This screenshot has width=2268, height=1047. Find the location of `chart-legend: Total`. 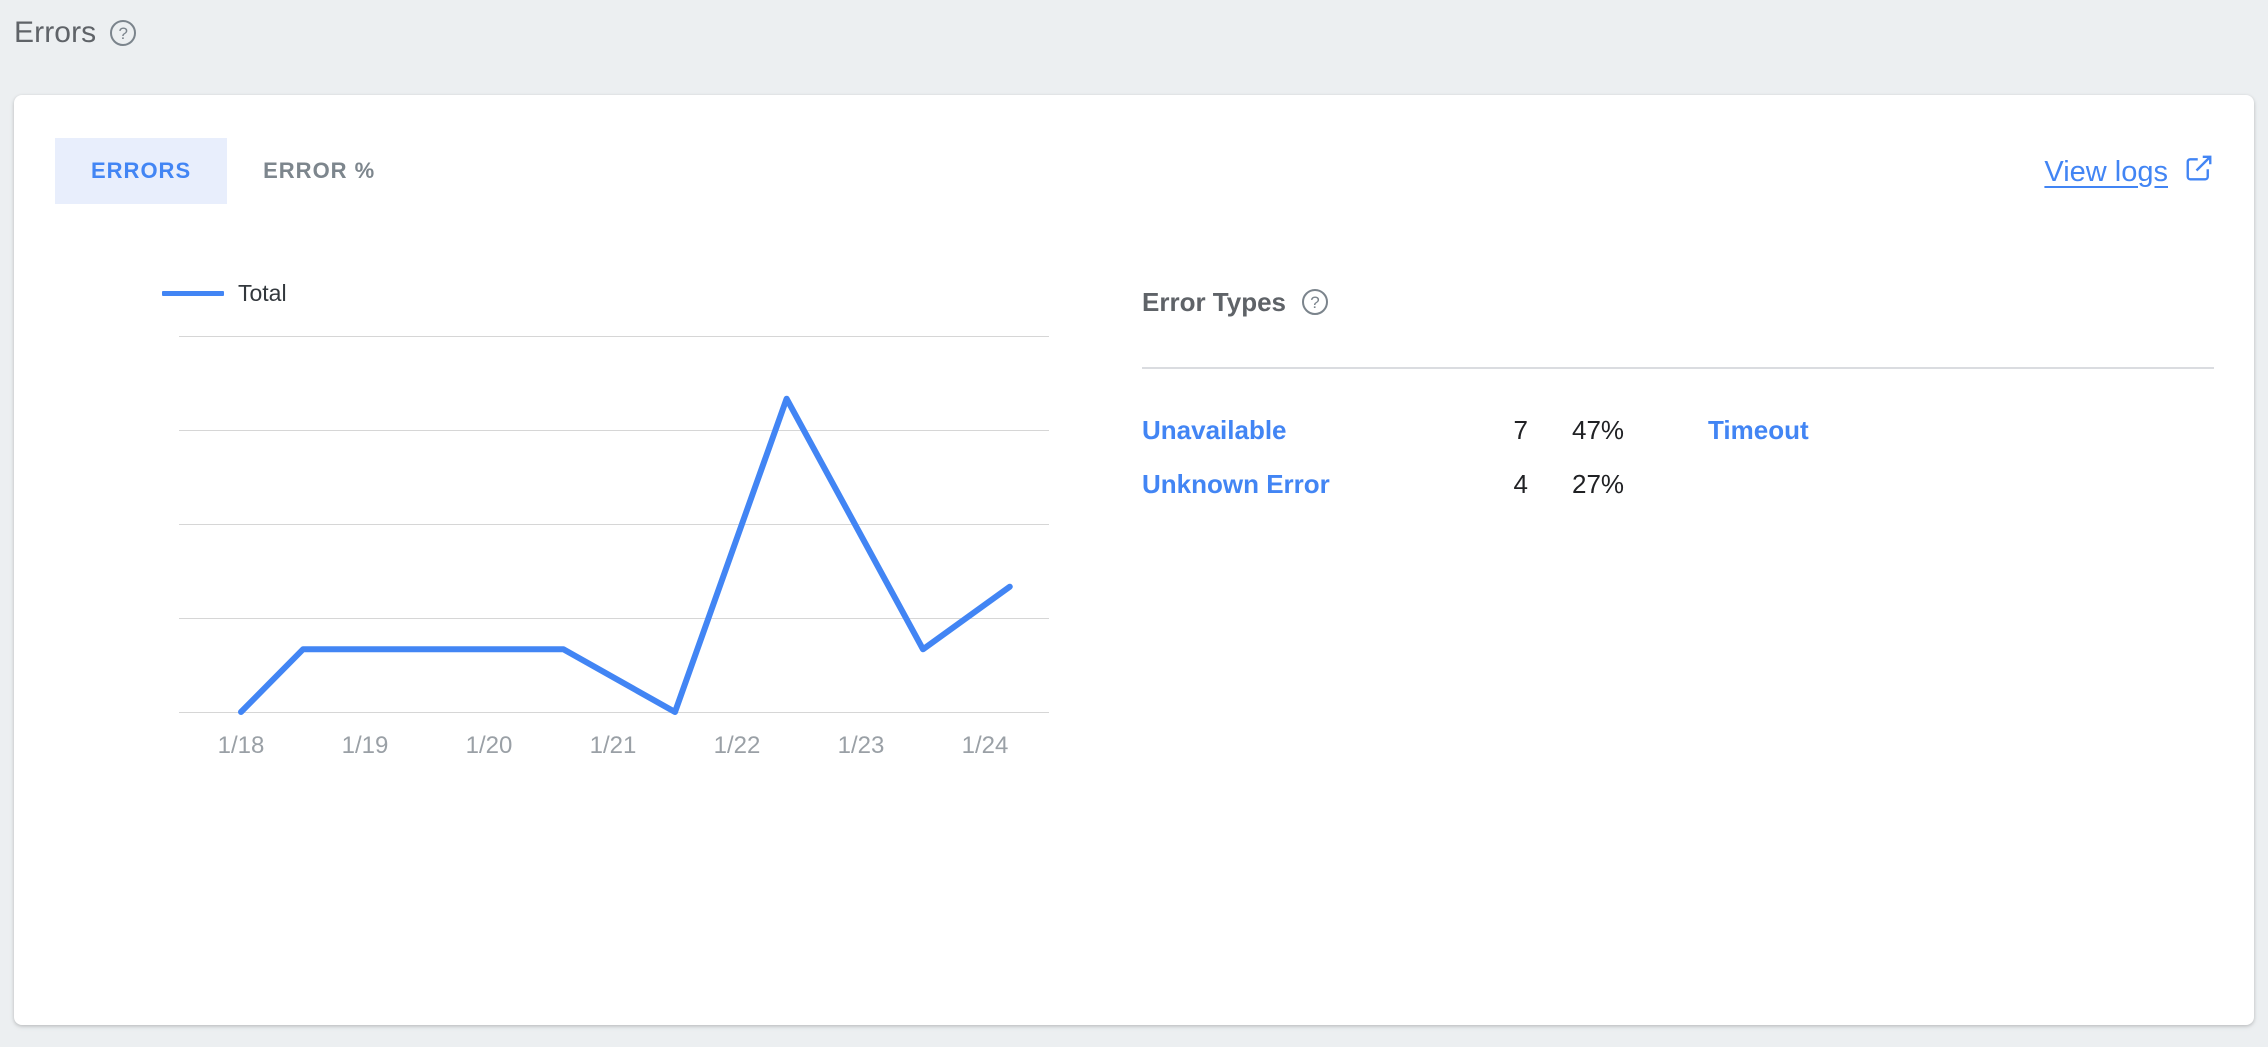

chart-legend: Total is located at coordinates (224, 293).